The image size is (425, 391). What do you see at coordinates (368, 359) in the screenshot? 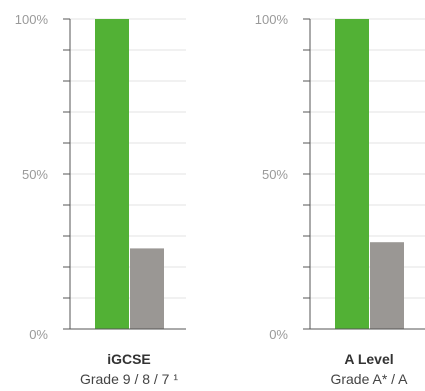
I see `chart-a-level-category-label: A Level` at bounding box center [368, 359].